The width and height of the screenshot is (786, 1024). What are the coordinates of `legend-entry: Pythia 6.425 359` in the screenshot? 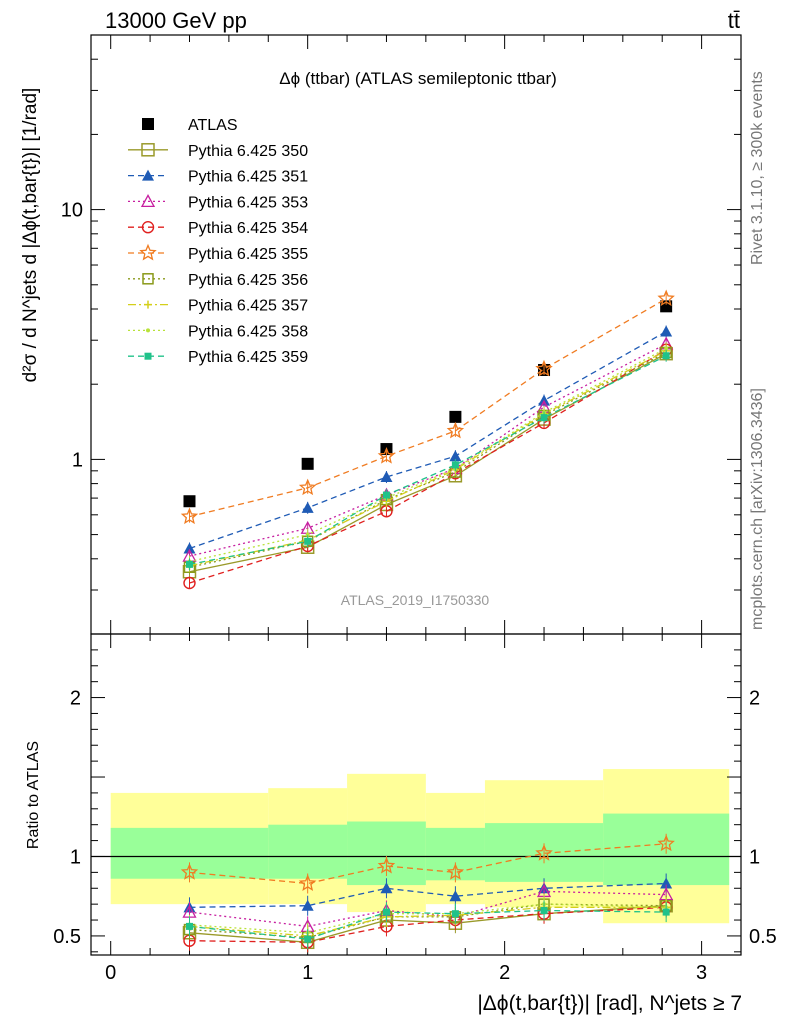 It's located at (218, 357).